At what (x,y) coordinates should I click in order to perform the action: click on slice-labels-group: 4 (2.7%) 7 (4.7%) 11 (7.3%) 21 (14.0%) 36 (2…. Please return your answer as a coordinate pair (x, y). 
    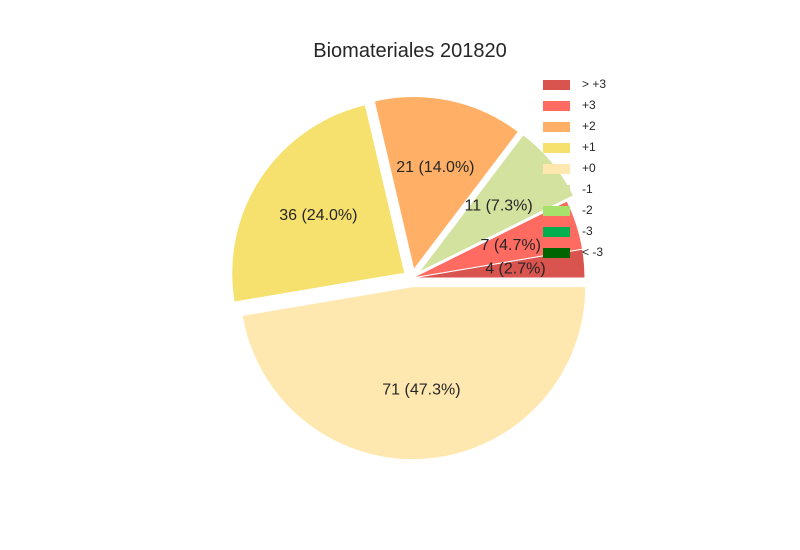
    Looking at the image, I should click on (412, 278).